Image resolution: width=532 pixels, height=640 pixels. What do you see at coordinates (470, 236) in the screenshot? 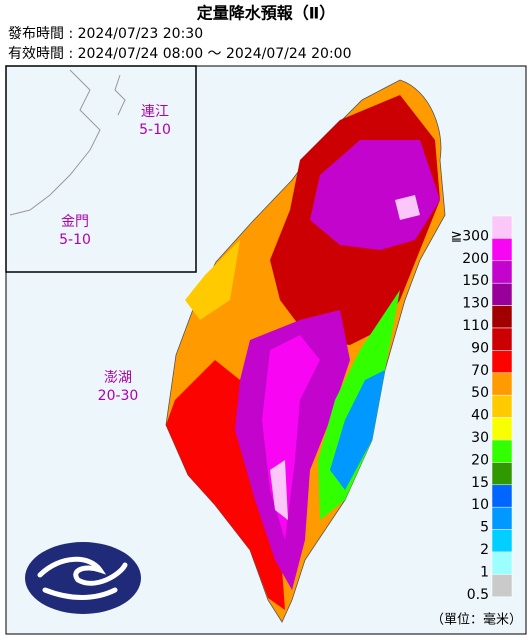
I see `legend-label: ≧300` at bounding box center [470, 236].